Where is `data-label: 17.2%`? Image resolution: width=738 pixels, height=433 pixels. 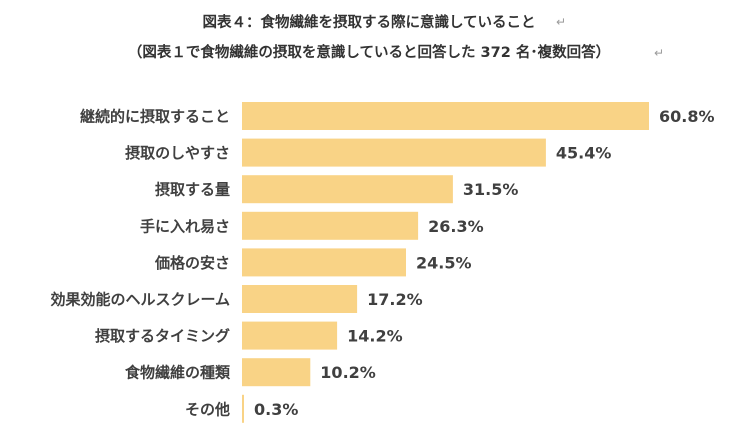
data-label: 17.2% is located at coordinates (395, 299).